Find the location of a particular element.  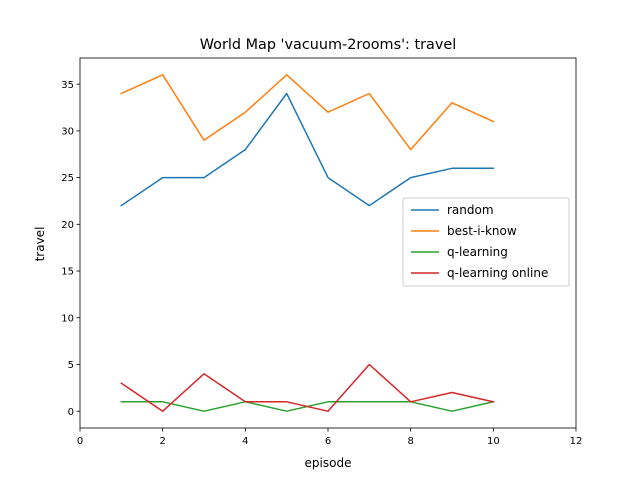

series-line-q-learning-online is located at coordinates (307, 387).